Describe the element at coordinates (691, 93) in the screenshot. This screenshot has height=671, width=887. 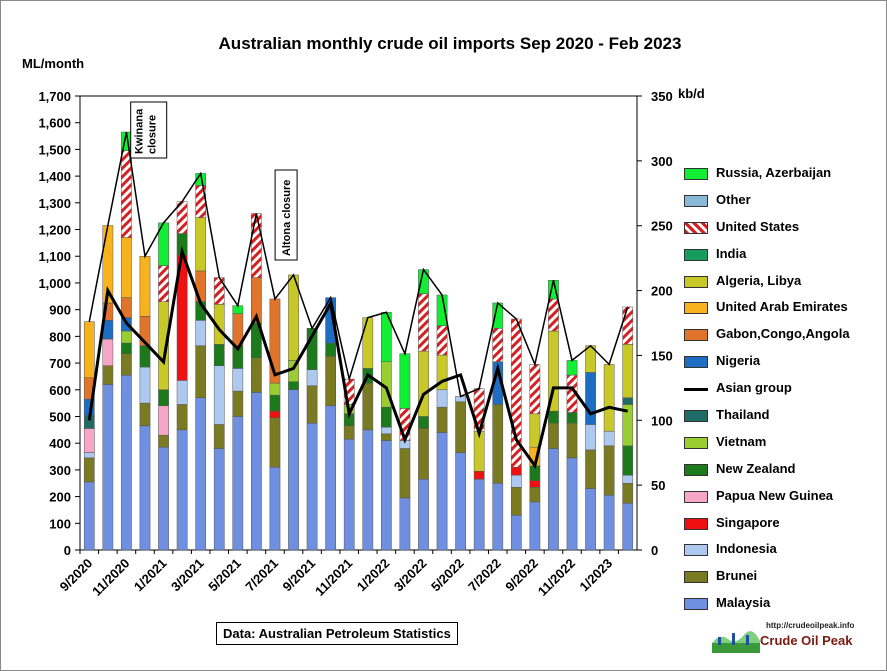
I see `y-axis-label-right: kb/d` at that location.